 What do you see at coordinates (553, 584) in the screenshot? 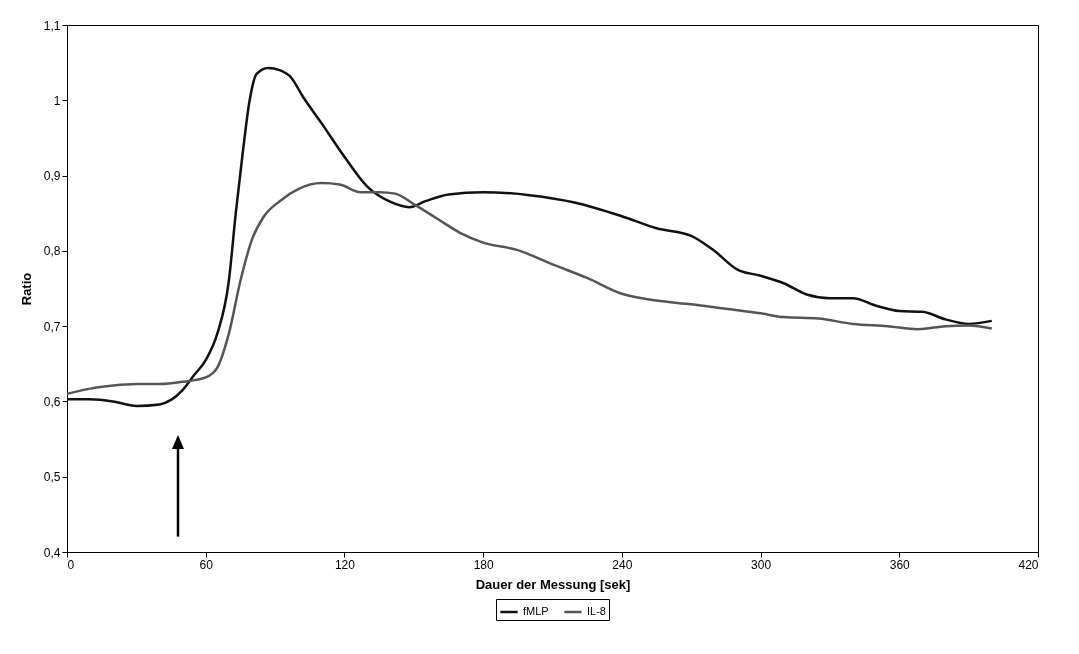
I see `x-axis-title: Dauer der Messung [sek]` at bounding box center [553, 584].